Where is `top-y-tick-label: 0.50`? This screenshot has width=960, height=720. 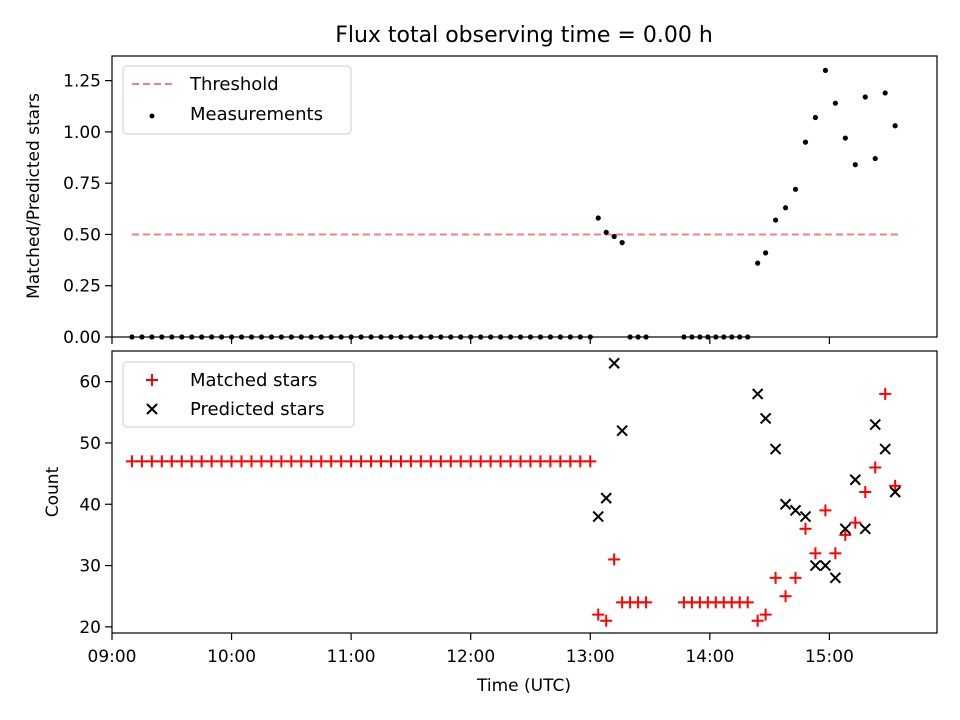 top-y-tick-label: 0.50 is located at coordinates (82, 235).